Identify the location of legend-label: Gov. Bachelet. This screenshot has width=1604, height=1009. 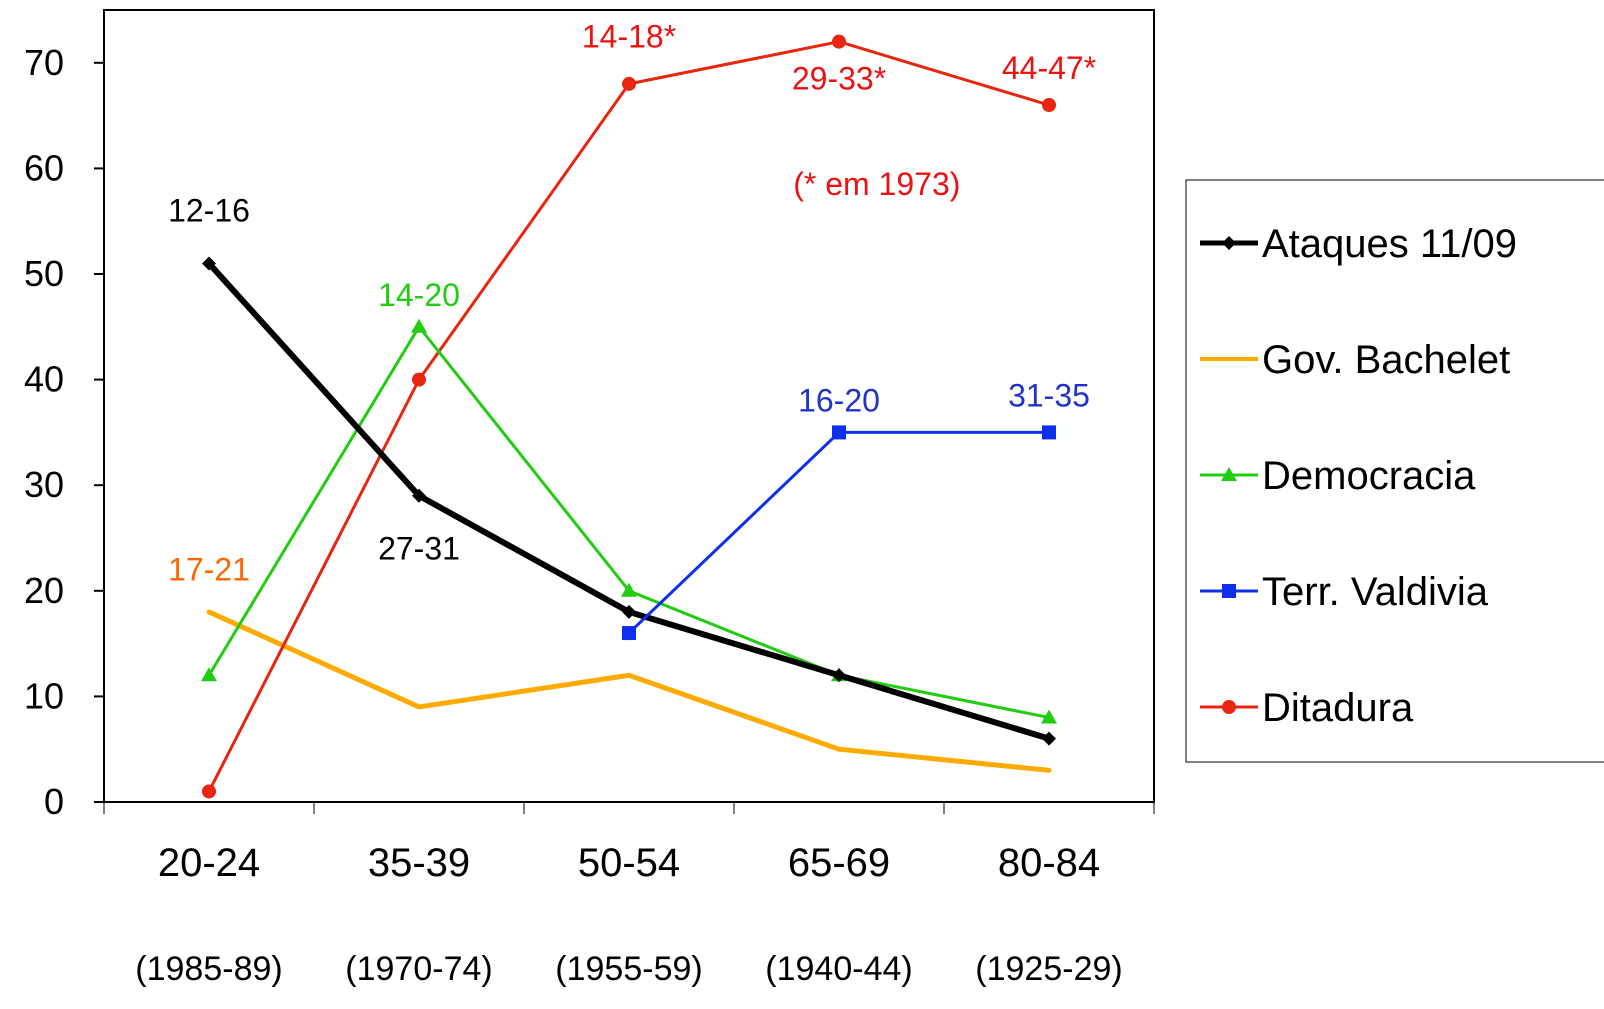
(1386, 360).